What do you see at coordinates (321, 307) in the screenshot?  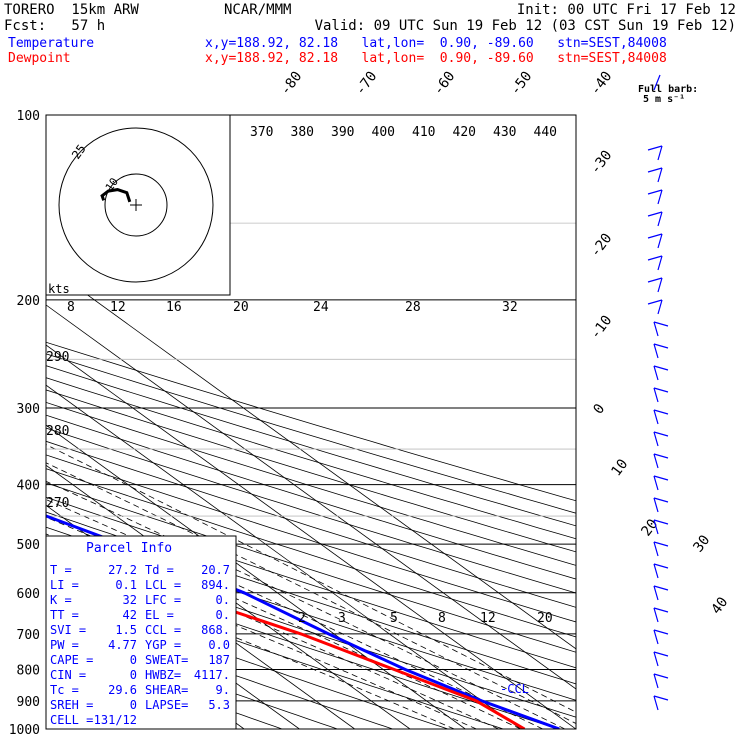 I see `mixing-ratio-label: 24` at bounding box center [321, 307].